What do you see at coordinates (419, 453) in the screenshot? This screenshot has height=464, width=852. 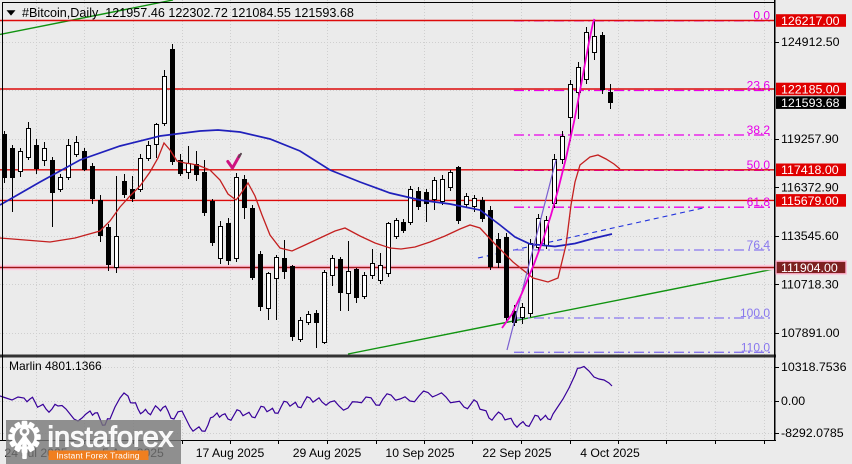 I see `svg-text: 10 Sep 2025` at bounding box center [419, 453].